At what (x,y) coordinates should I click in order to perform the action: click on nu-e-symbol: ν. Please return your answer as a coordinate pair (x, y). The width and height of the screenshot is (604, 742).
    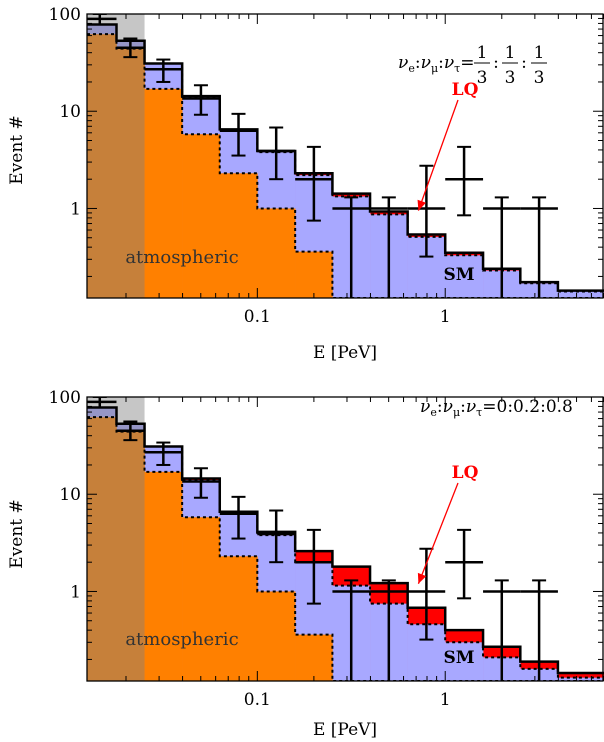
    Looking at the image, I should click on (403, 63).